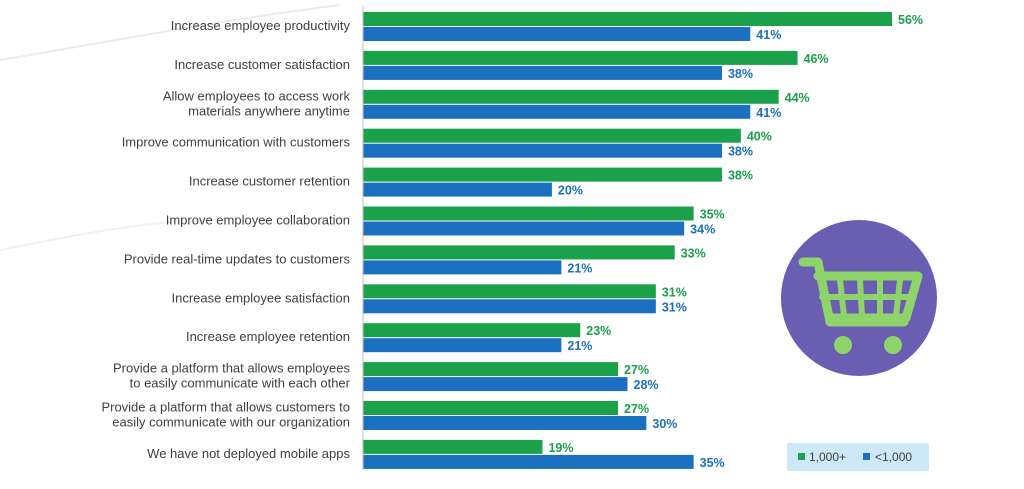 The width and height of the screenshot is (1024, 489). Describe the element at coordinates (664, 424) in the screenshot. I see `data-label-series-2: 30%` at that location.